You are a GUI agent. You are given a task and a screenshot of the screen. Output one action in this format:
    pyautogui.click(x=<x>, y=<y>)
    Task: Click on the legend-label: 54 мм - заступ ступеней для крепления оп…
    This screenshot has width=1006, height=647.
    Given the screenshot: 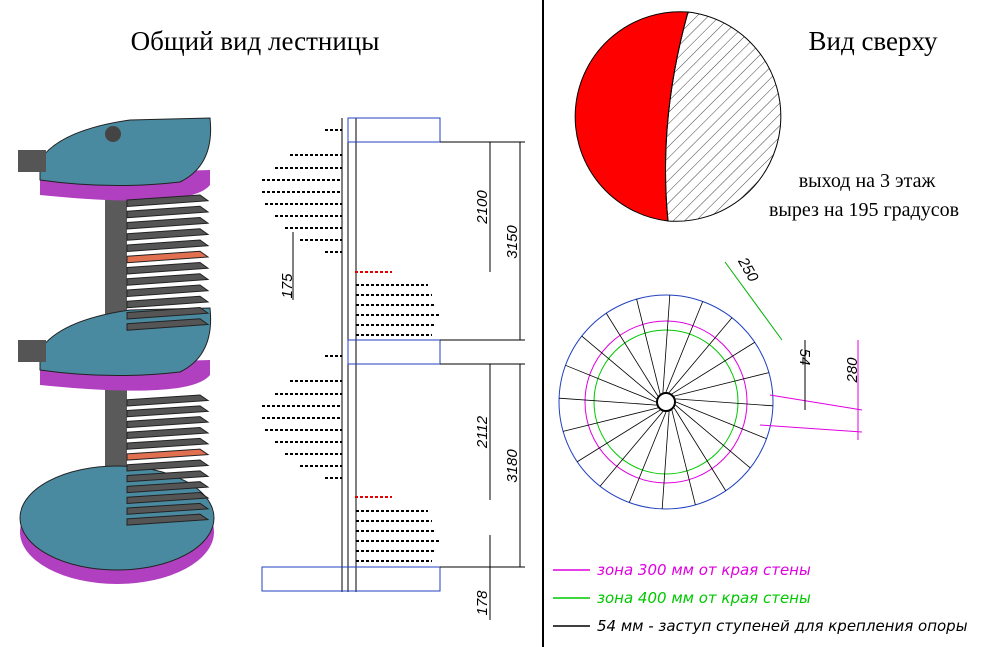 What is the action you would take?
    pyautogui.click(x=782, y=626)
    